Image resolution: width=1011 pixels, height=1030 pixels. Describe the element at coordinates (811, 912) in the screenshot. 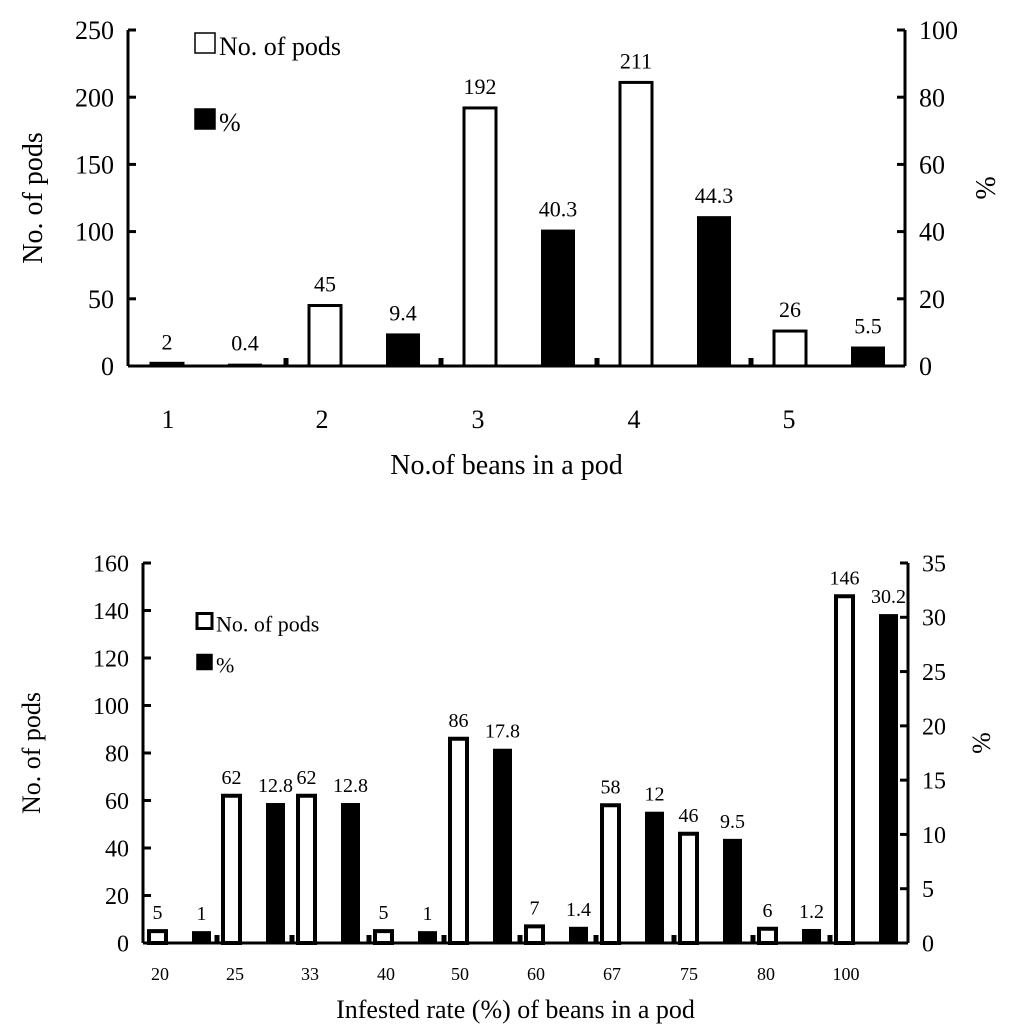

I see `data-label-percent: 1.2` at that location.